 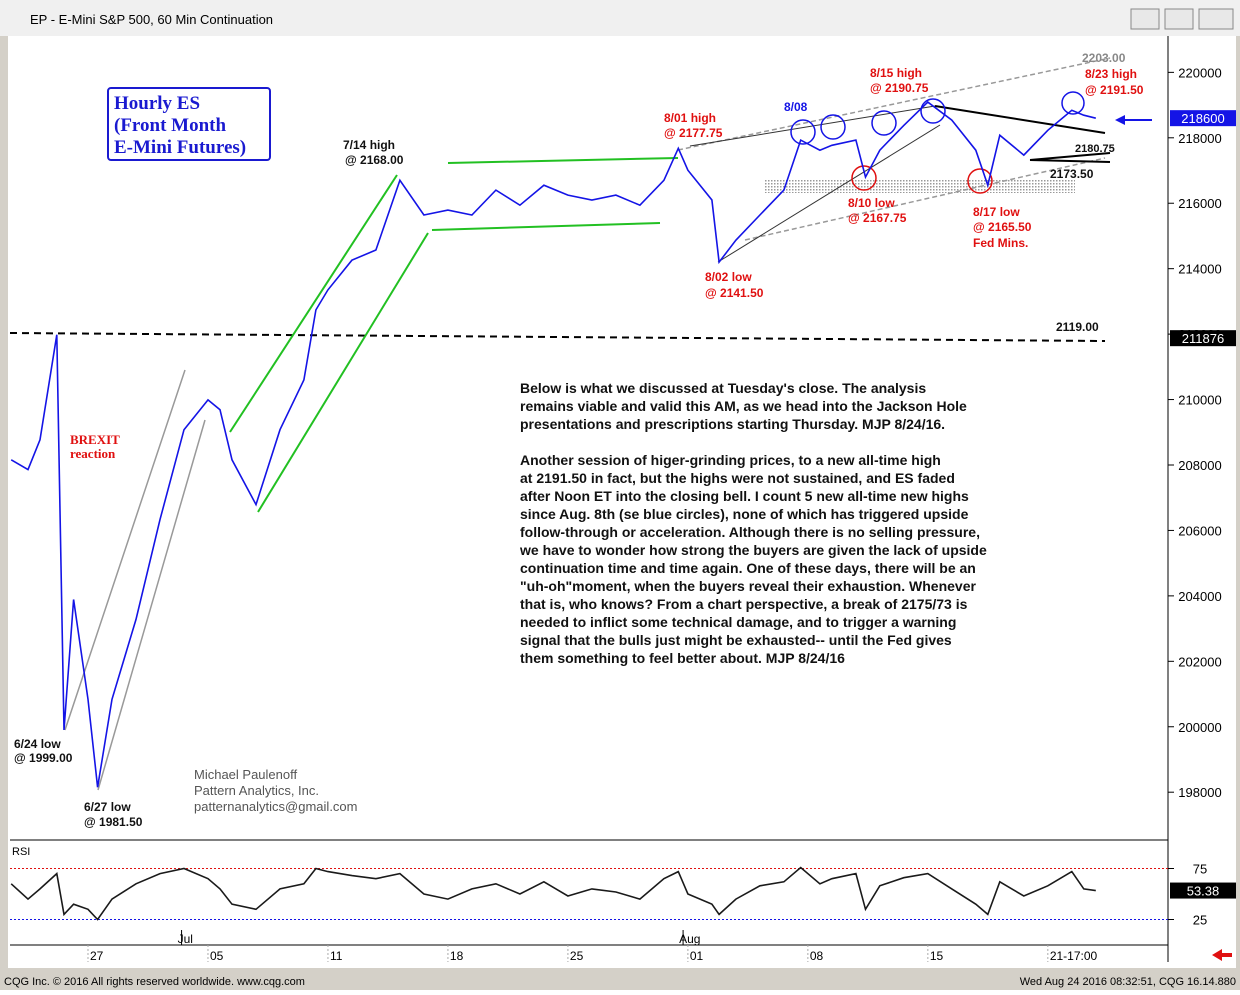 I want to click on x-tick-label: 18, so click(x=457, y=956).